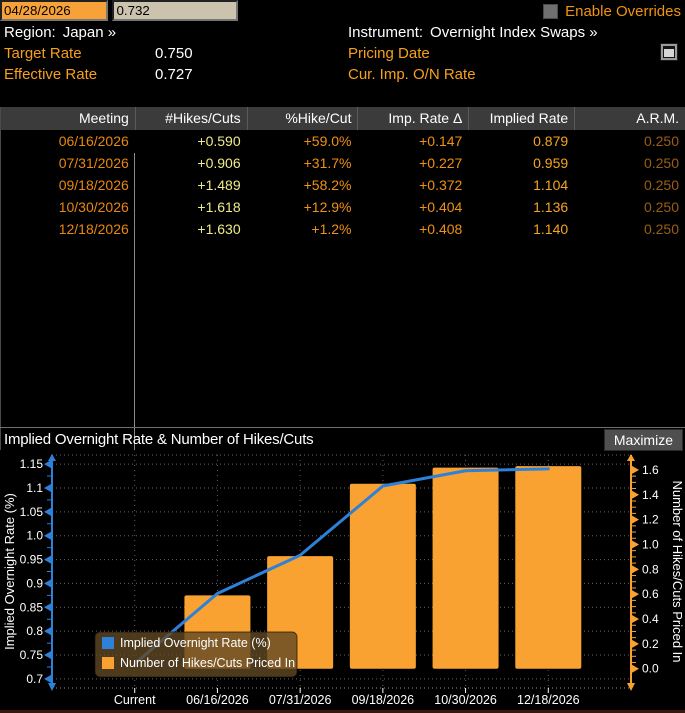 The width and height of the screenshot is (685, 713). What do you see at coordinates (383, 700) in the screenshot?
I see `svg-text: 09/18/2026` at bounding box center [383, 700].